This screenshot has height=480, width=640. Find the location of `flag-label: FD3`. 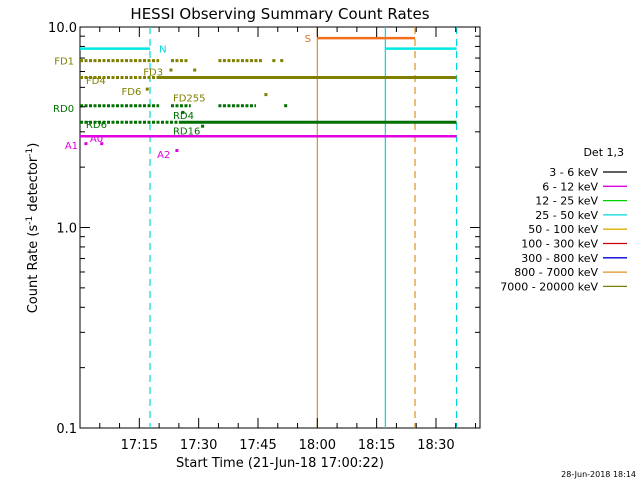

flag-label: FD3 is located at coordinates (153, 72).